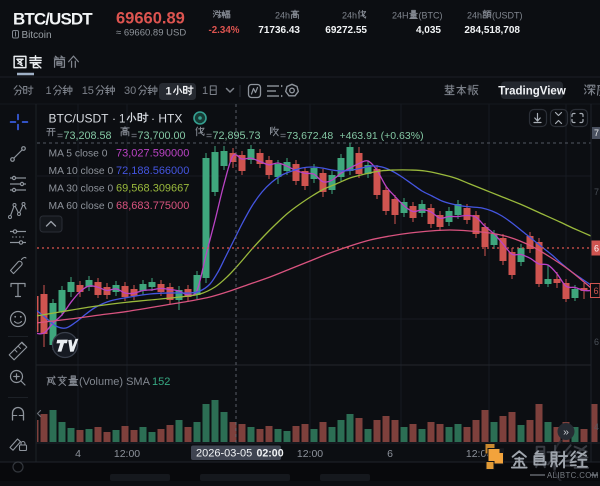 The width and height of the screenshot is (600, 486). I want to click on svg-text: +463.91 (+0.63%), so click(382, 136).